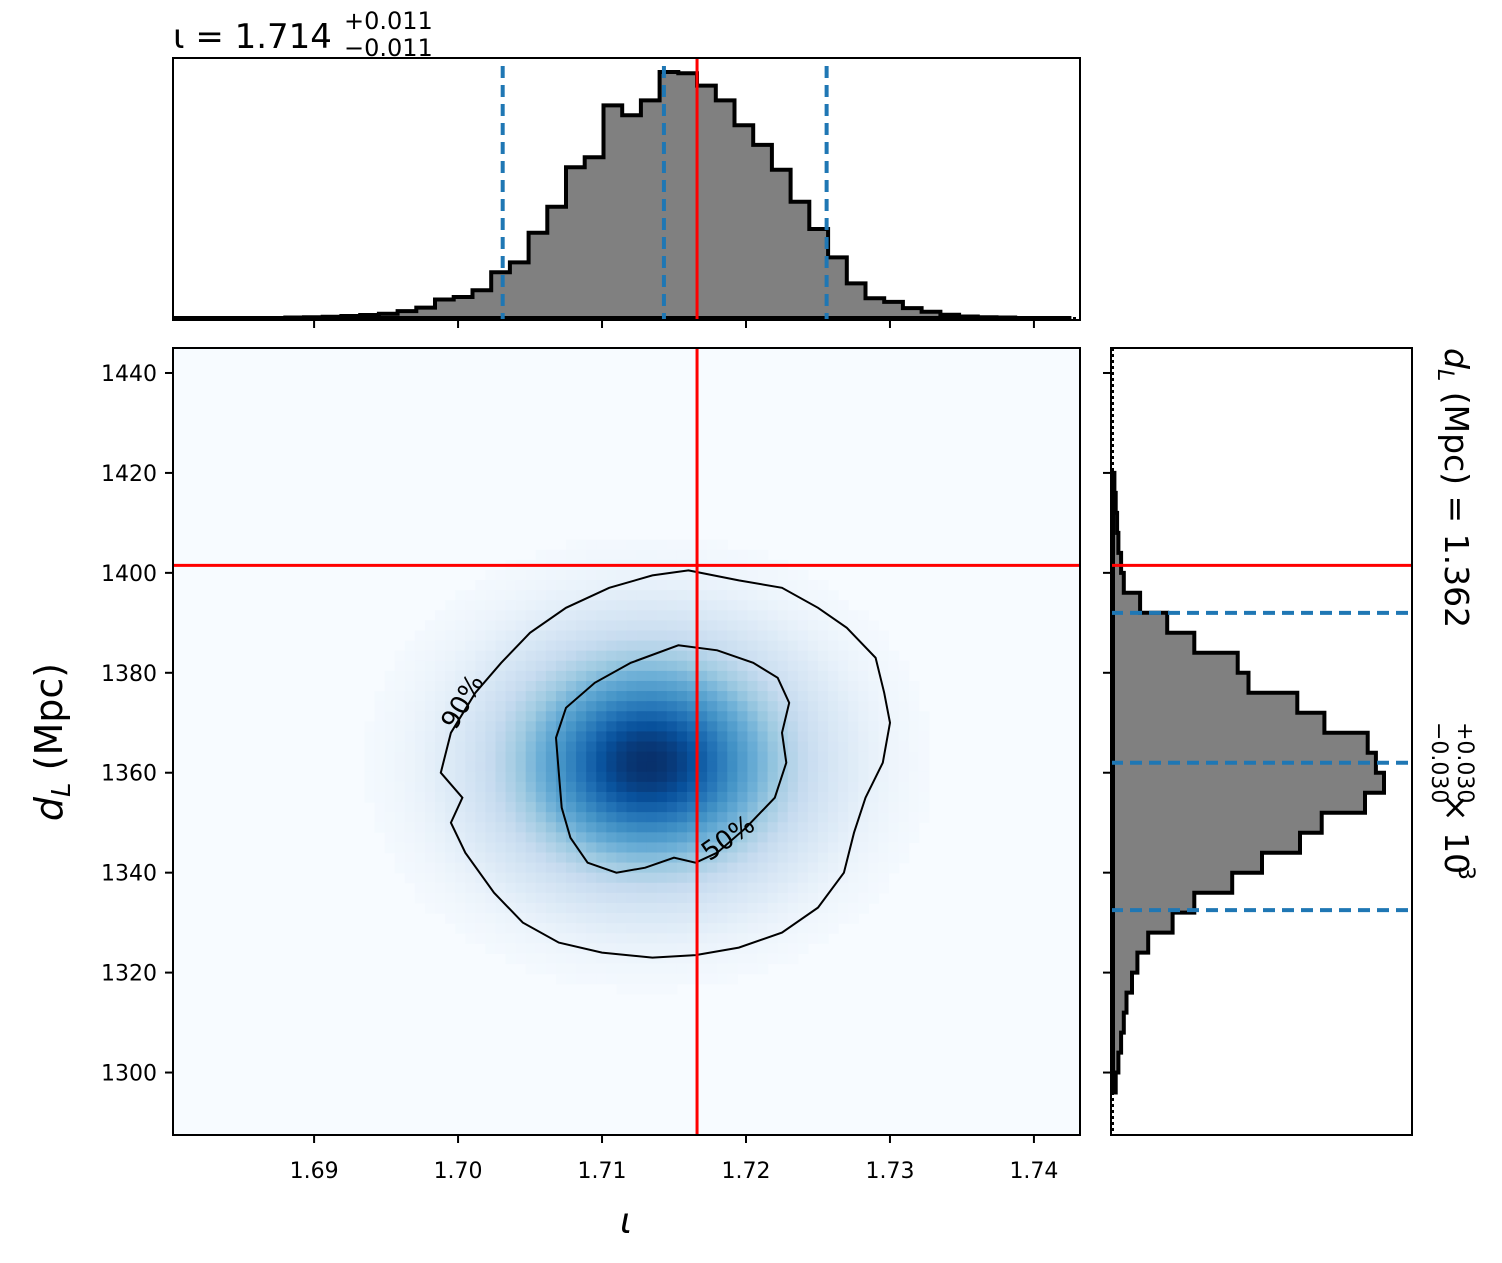  What do you see at coordinates (1444, 375) in the screenshot?
I see `dL-title-sub-L: L` at bounding box center [1444, 375].